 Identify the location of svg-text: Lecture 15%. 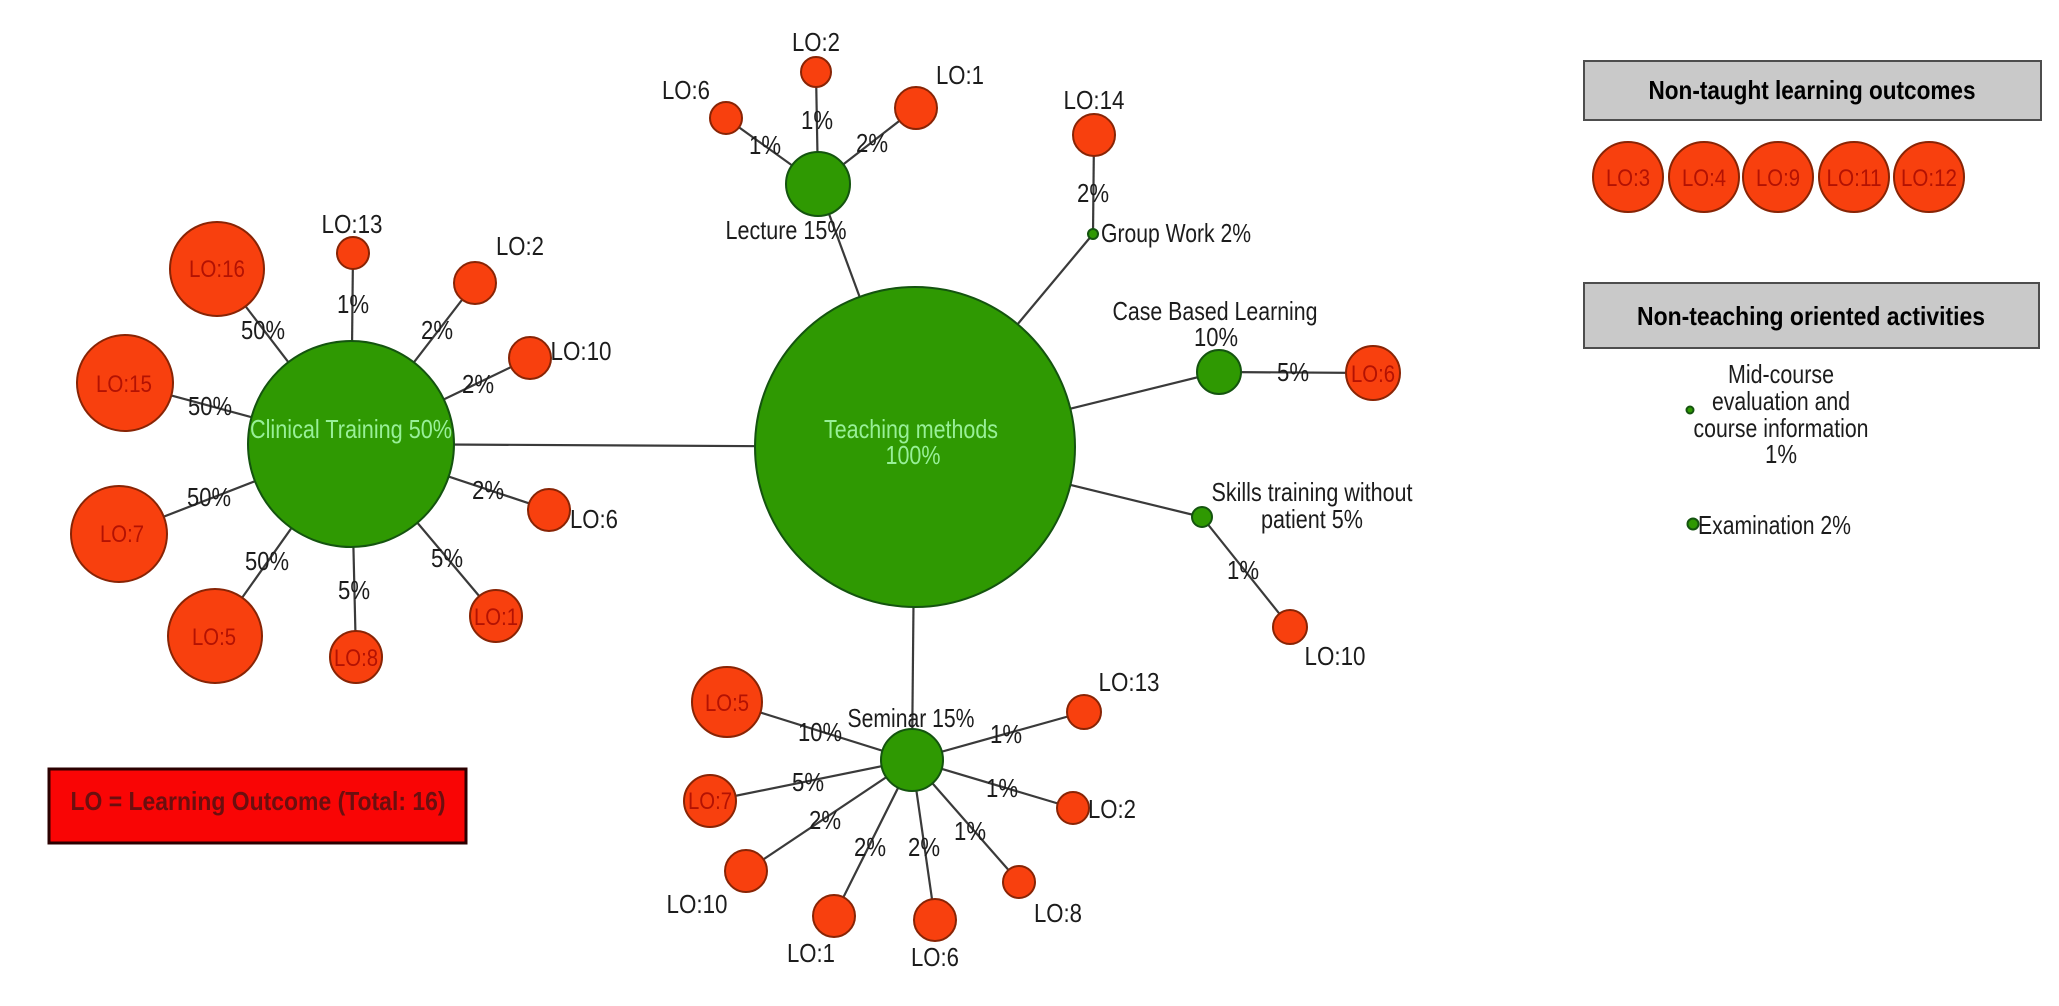
(786, 230).